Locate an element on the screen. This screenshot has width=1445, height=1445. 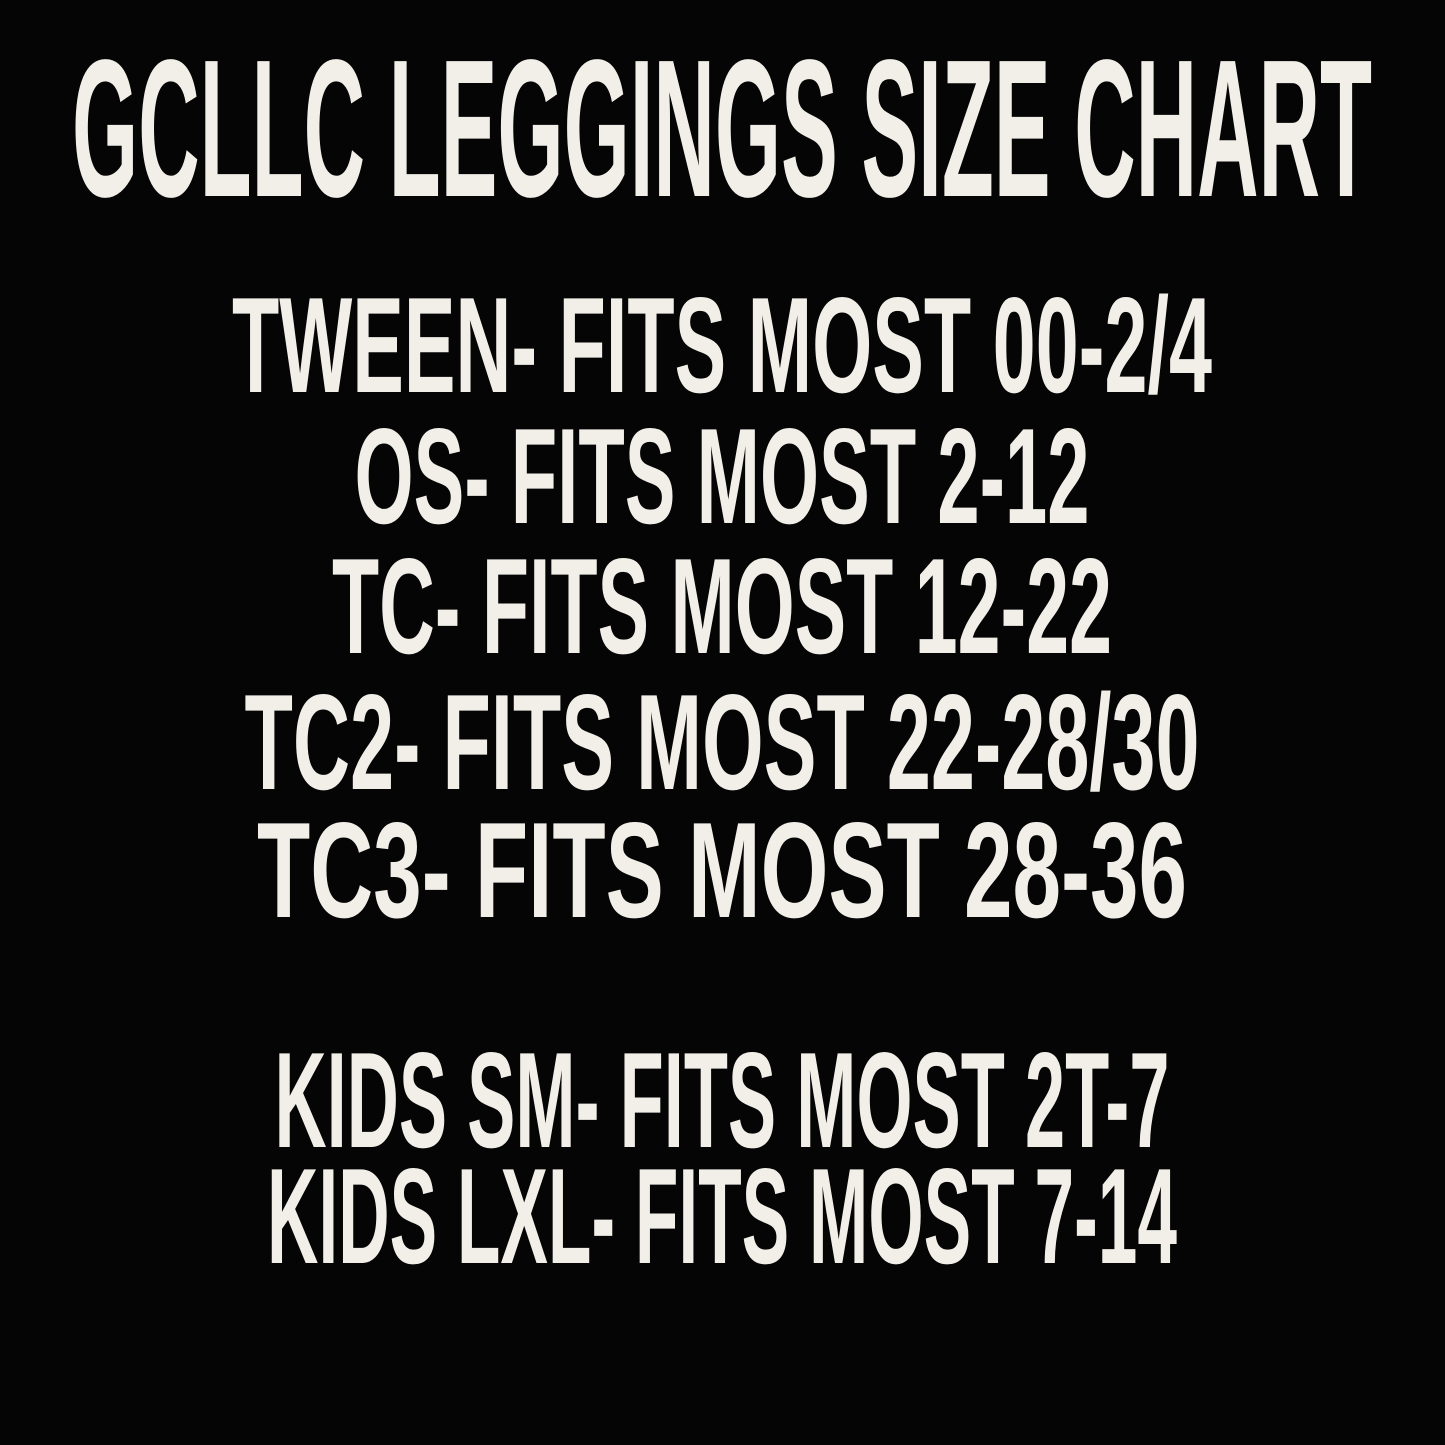
size-line-tc2: TC2- FITS MOST 22-28/30 is located at coordinates (722, 742).